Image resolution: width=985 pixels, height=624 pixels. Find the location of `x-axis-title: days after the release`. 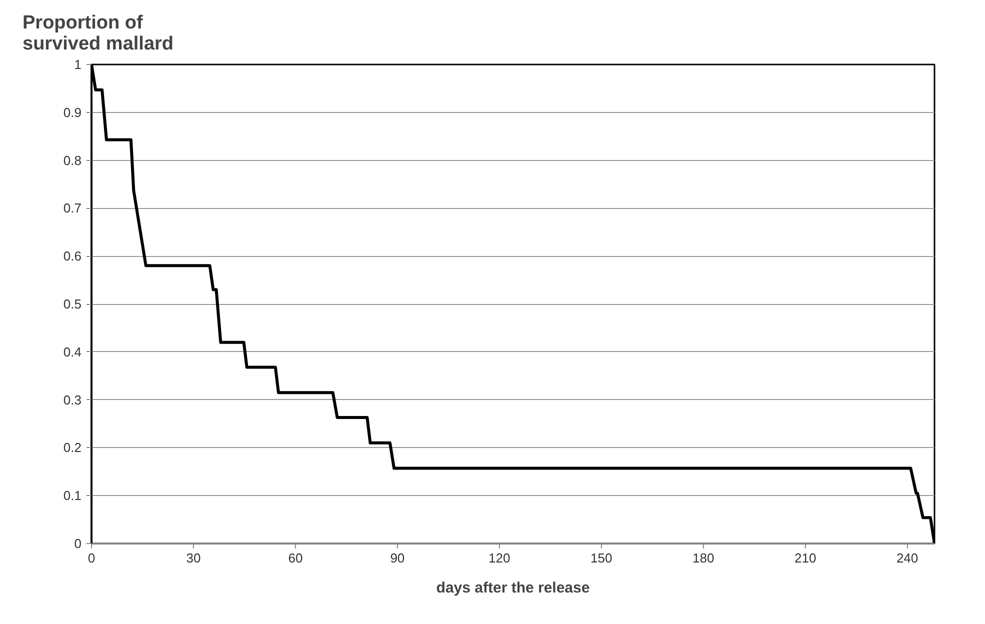

x-axis-title: days after the release is located at coordinates (513, 588).